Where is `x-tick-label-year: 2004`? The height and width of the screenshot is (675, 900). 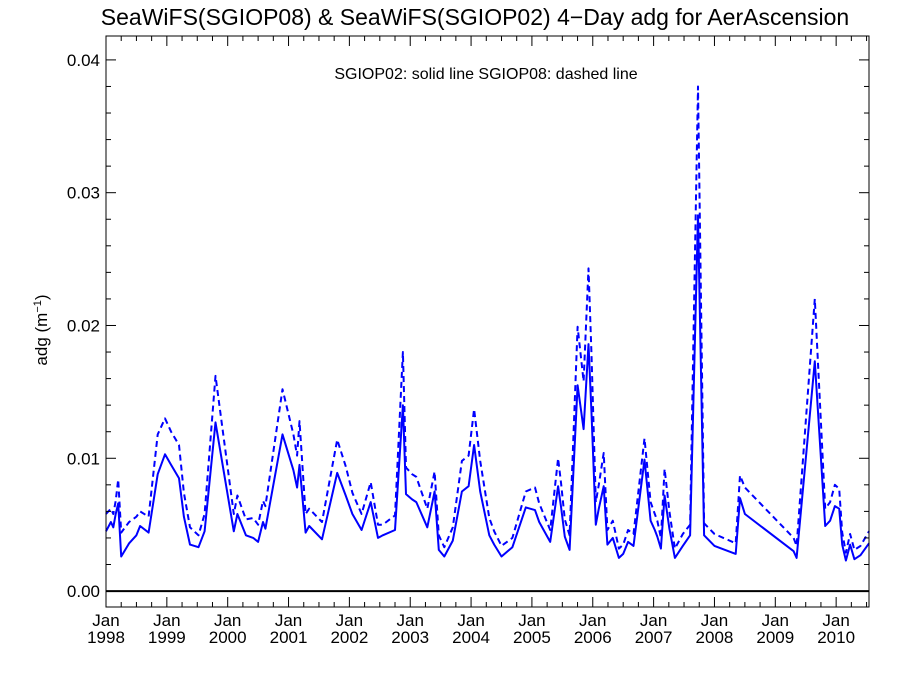 x-tick-label-year: 2004 is located at coordinates (471, 637).